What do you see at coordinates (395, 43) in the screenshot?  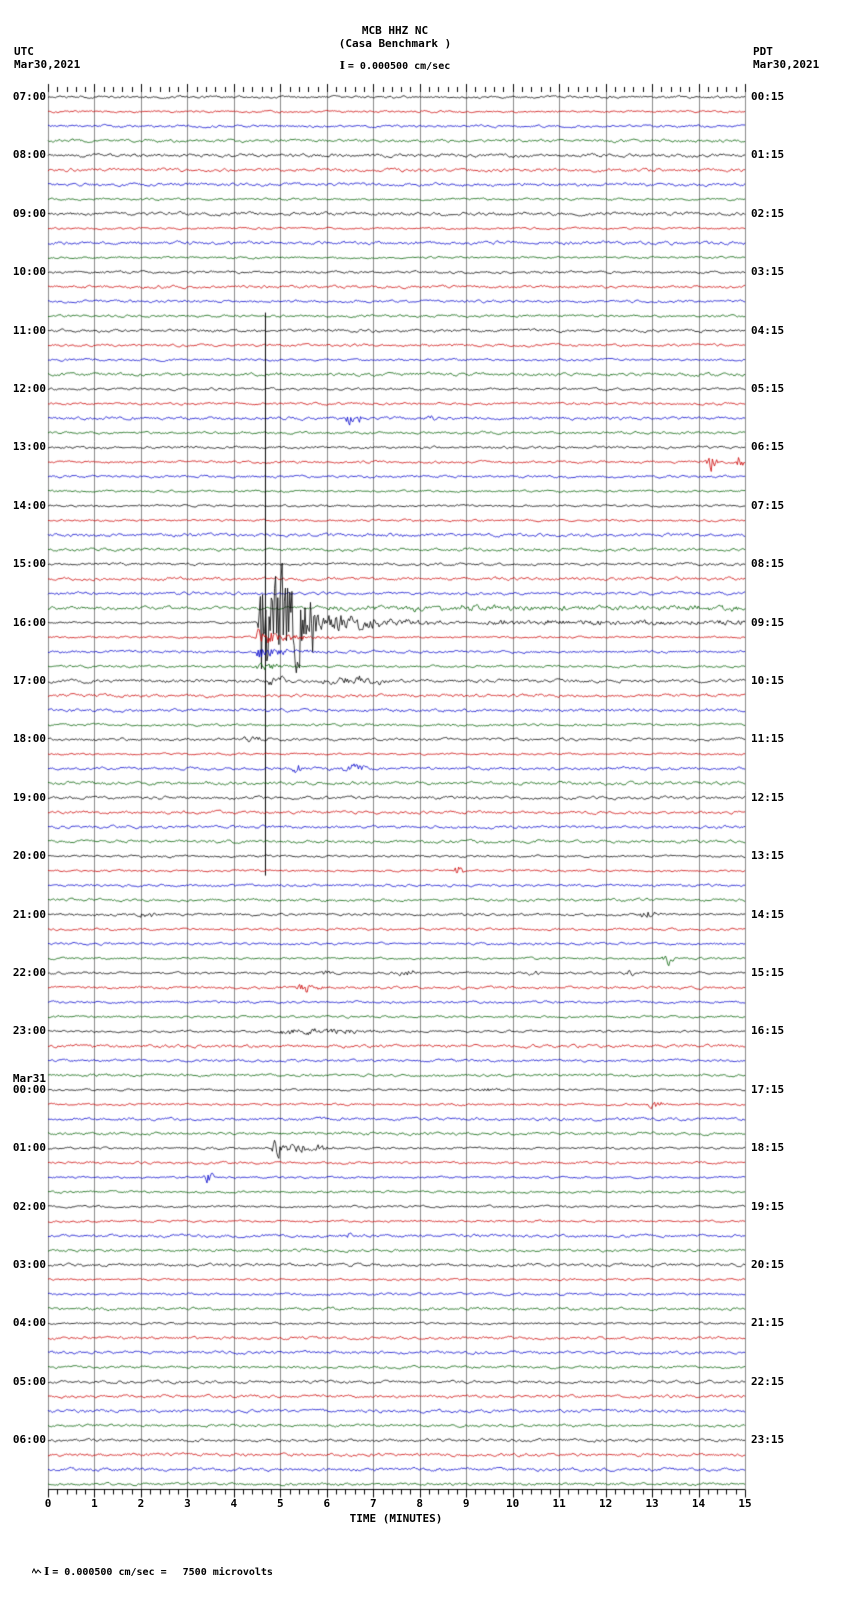 I see `station-subtitle: (Casa Benchmark )` at bounding box center [395, 43].